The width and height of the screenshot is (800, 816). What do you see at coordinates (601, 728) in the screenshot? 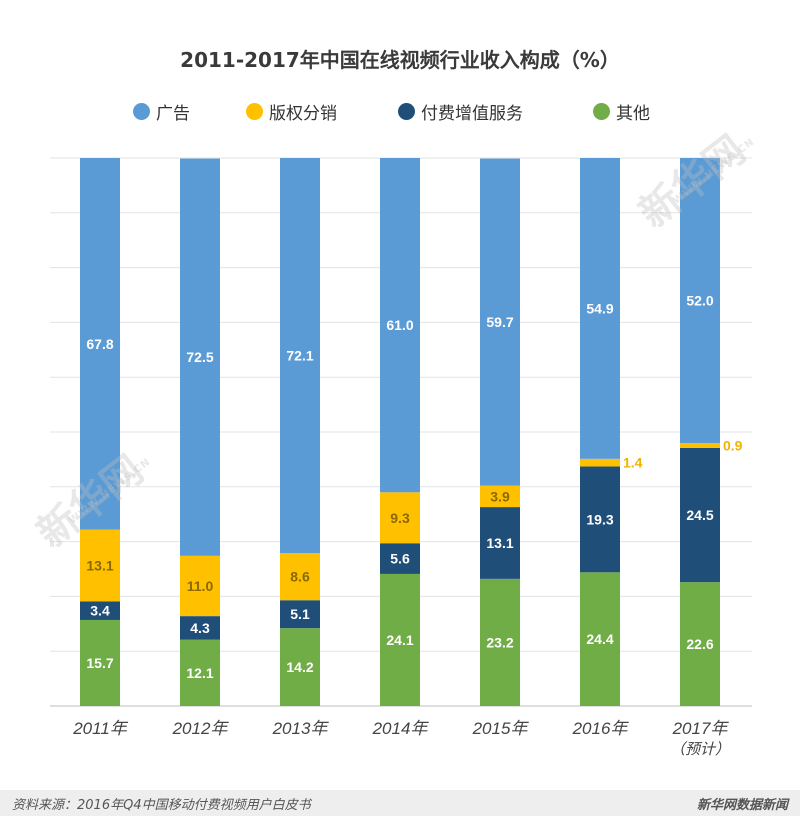
I see `x-tick-label: 2016年` at bounding box center [601, 728].